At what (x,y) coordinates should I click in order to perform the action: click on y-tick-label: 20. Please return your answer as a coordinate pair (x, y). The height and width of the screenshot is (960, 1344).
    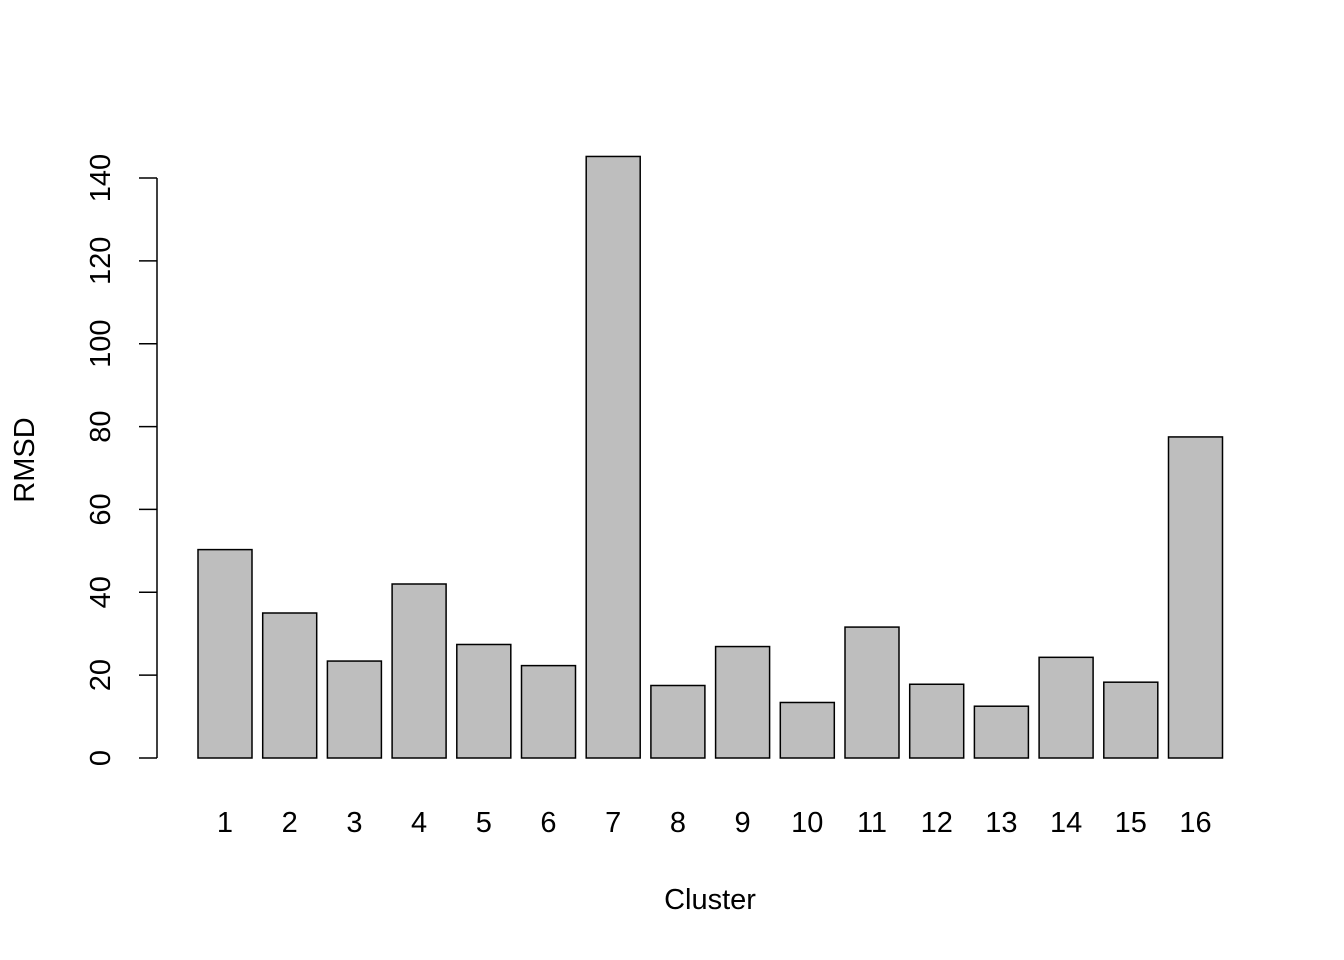
    Looking at the image, I should click on (101, 675).